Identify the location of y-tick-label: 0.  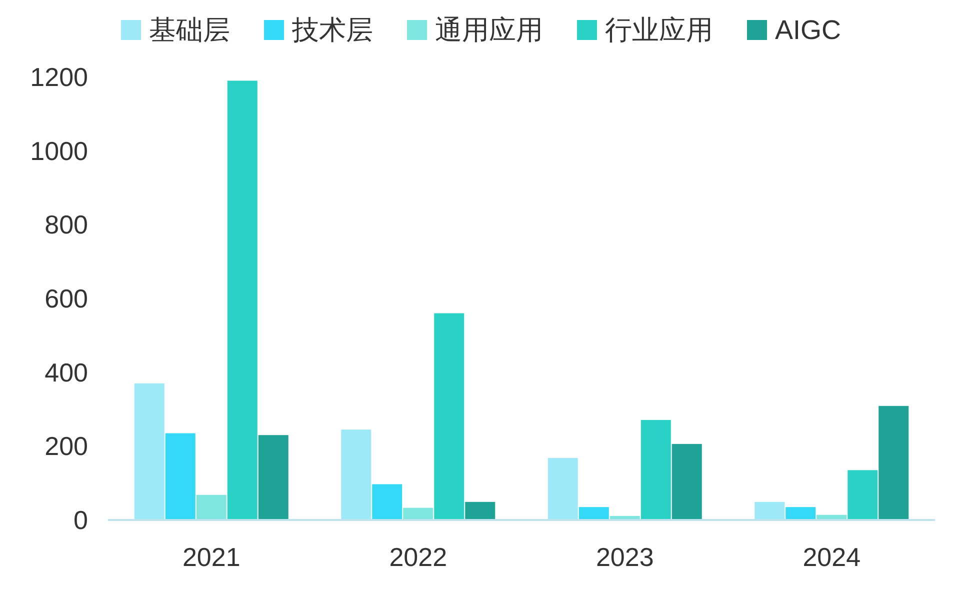
(81, 520).